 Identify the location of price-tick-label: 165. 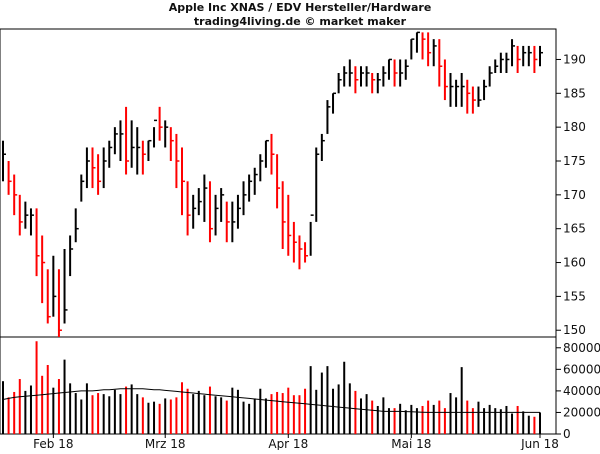
(574, 229).